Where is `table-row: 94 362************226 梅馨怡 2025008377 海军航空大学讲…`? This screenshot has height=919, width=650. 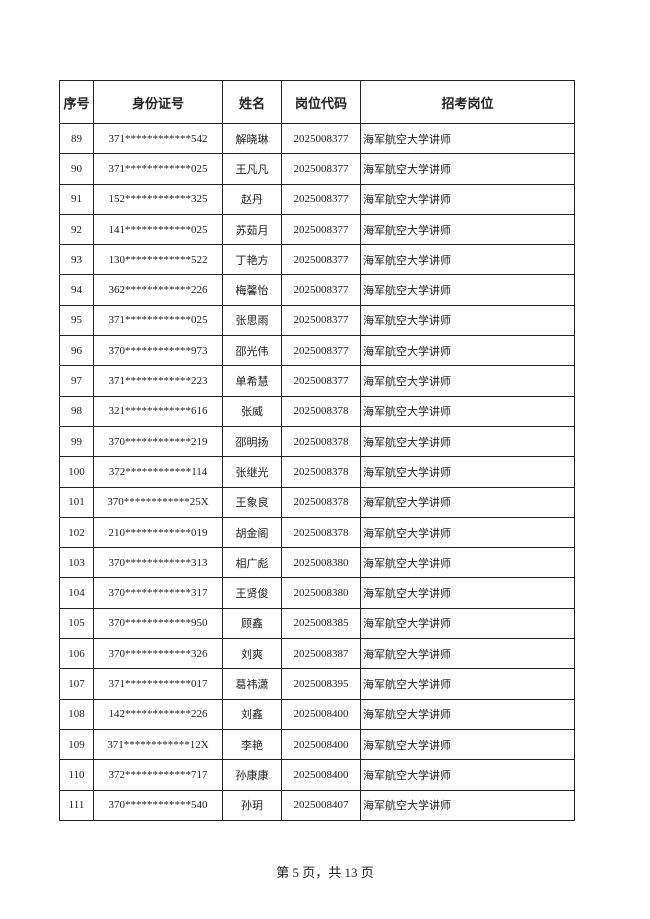
table-row: 94 362************226 梅馨怡 2025008377 海军航空大学讲… is located at coordinates (317, 290).